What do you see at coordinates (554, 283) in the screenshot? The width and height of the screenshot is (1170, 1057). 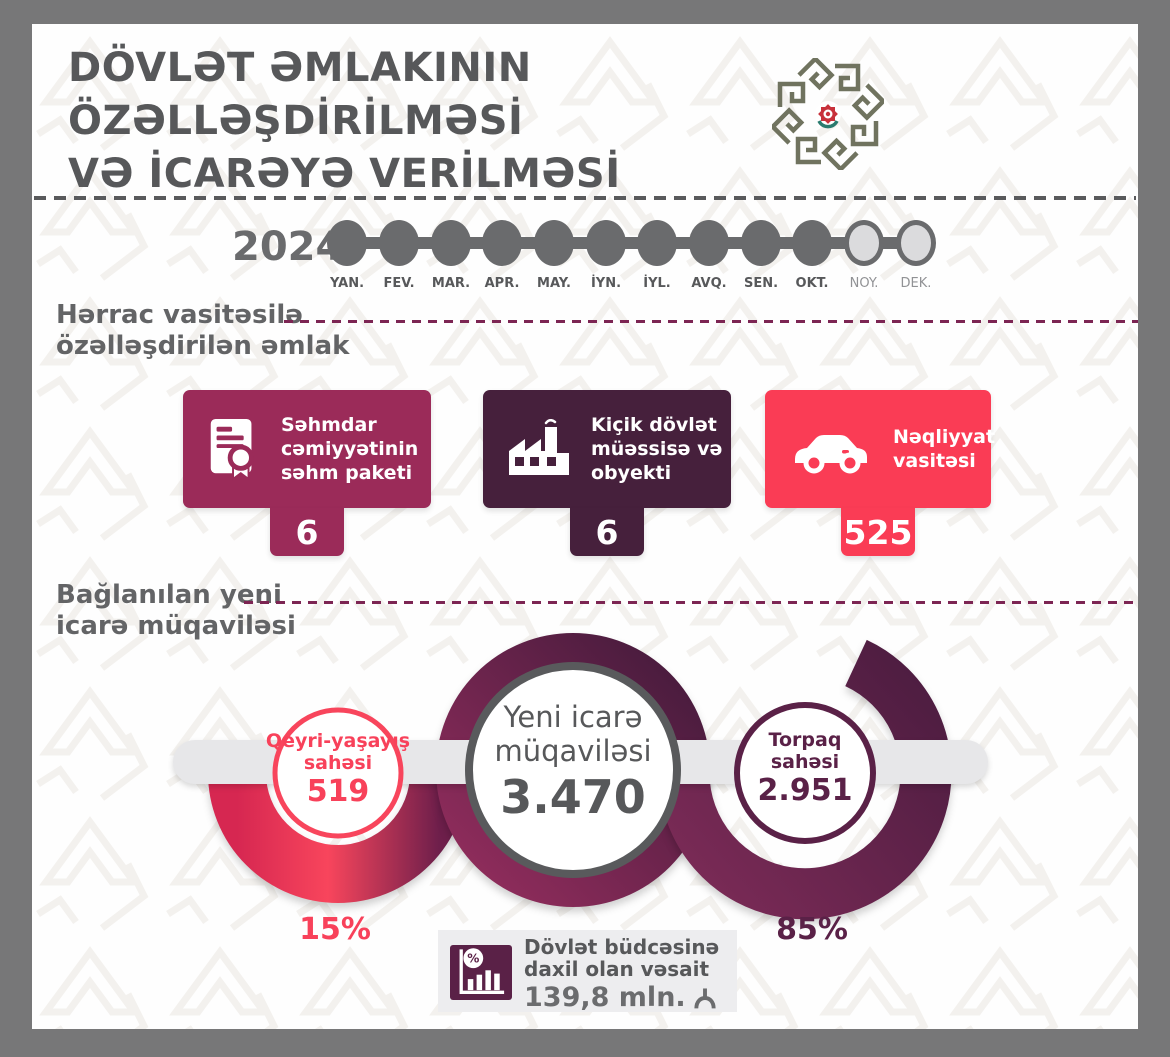 I see `timeline-month-label: MAY.` at bounding box center [554, 283].